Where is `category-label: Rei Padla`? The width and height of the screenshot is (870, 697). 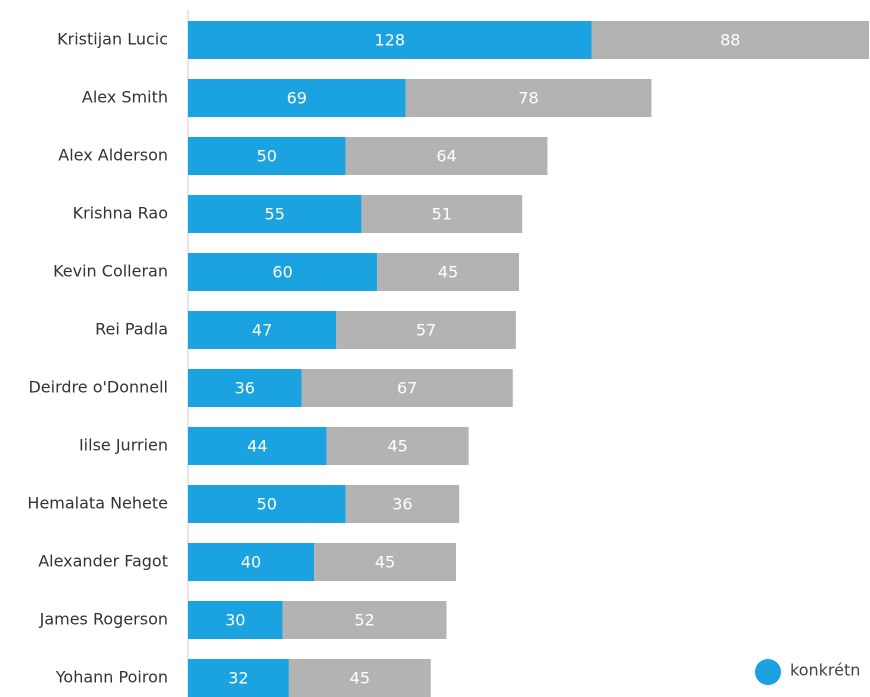
category-label: Rei Padla is located at coordinates (131, 329).